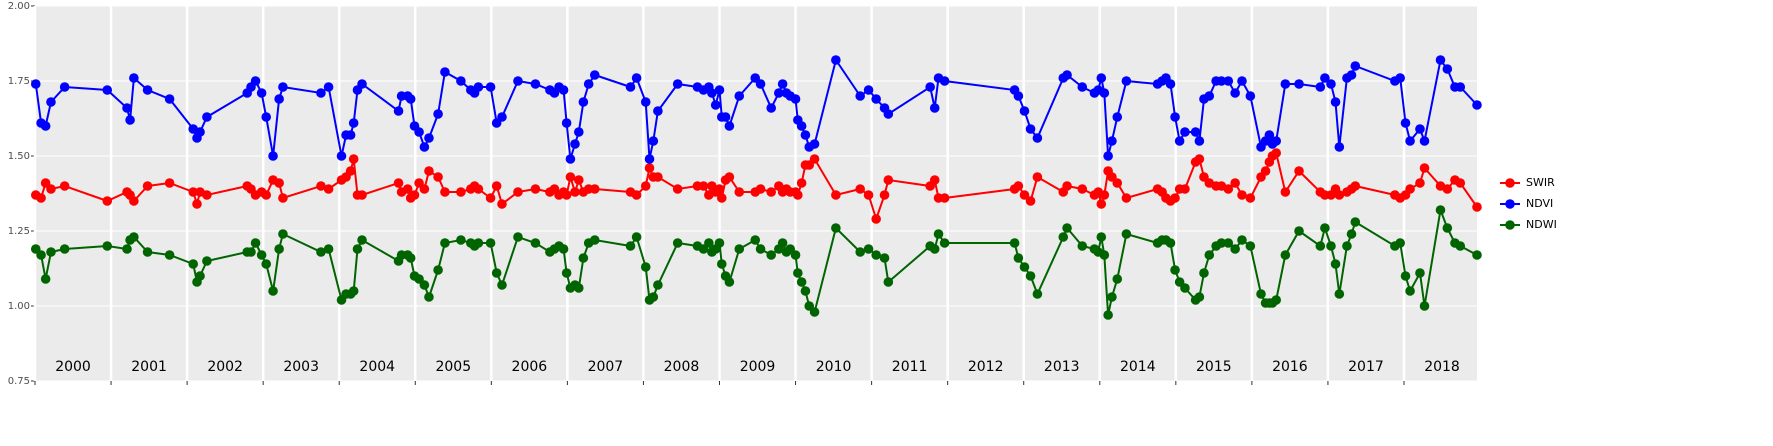 The width and height of the screenshot is (1773, 446). What do you see at coordinates (1510, 204) in the screenshot?
I see `legend-key-point` at bounding box center [1510, 204].